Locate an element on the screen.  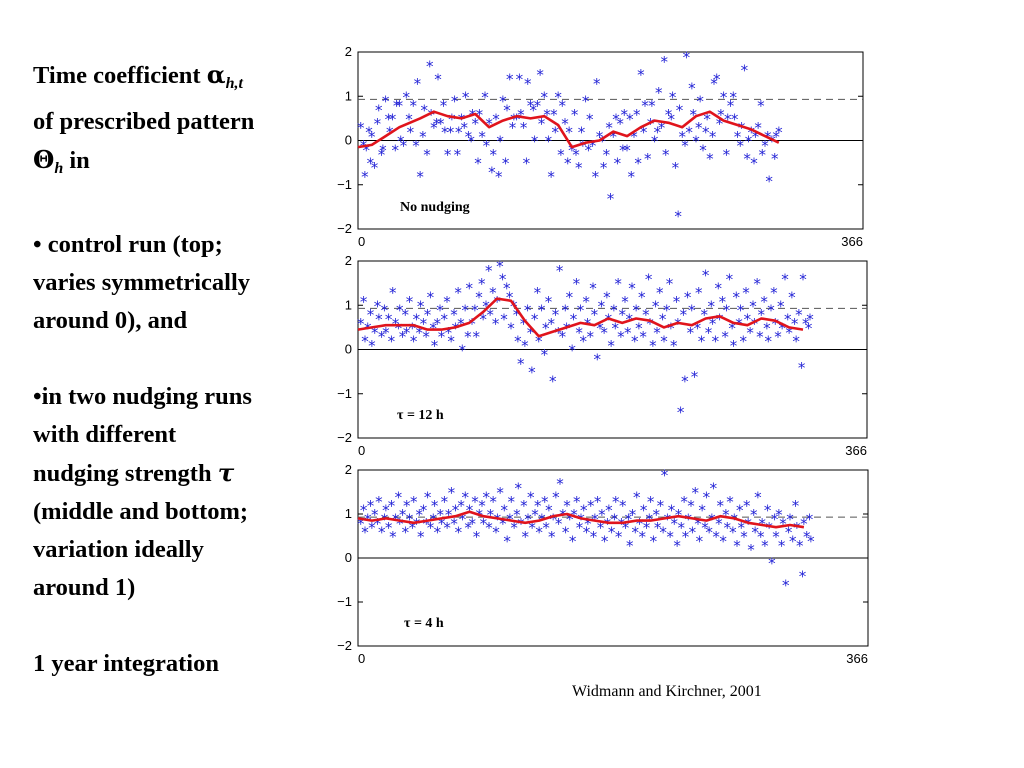
y-tick-label: −1 is located at coordinates (344, 601).